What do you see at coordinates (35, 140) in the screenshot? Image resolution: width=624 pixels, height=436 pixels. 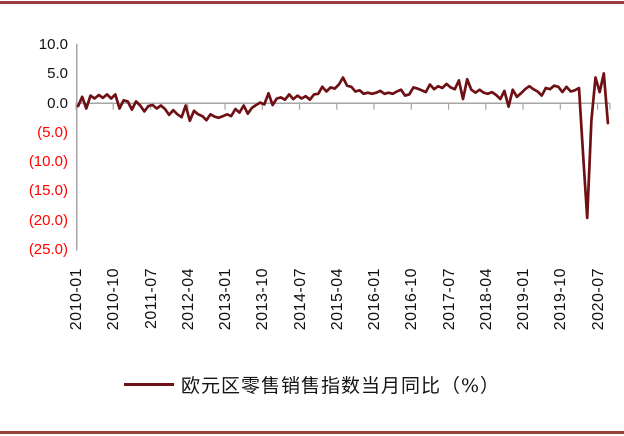 I see `y-axis-tick-labels: 10.0 5.0 0.0 (5.0) (10.0) (15.0) (20.0) (25.0)` at bounding box center [35, 140].